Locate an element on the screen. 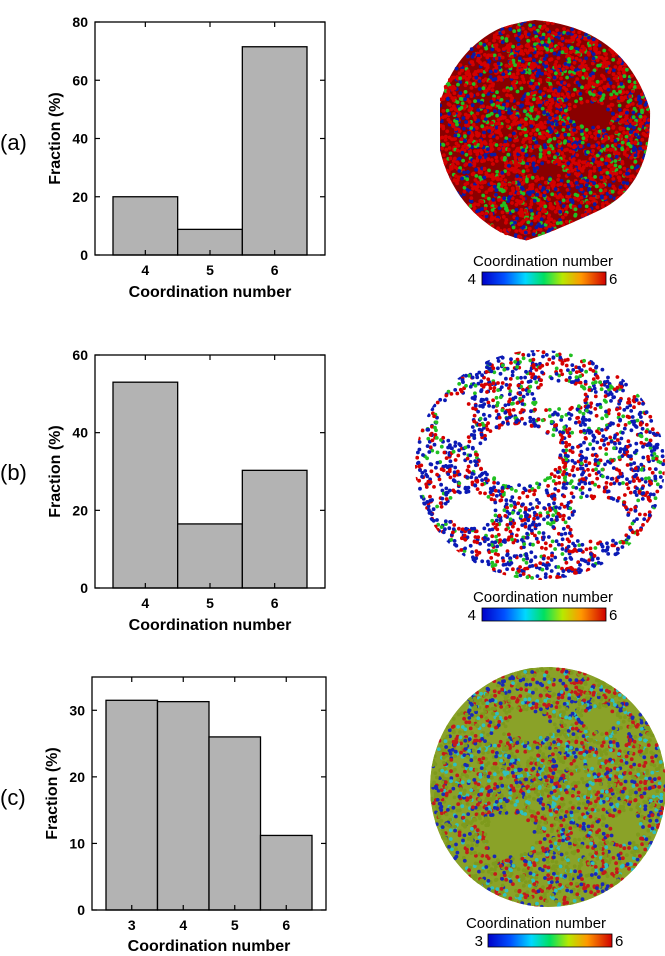 The height and width of the screenshot is (956, 665). x-tick-label: 6 is located at coordinates (275, 603).